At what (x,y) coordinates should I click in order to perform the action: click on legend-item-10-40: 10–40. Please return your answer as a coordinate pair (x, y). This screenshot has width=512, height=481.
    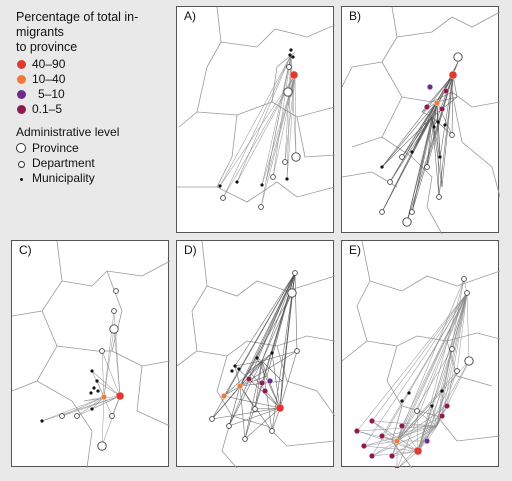
    Looking at the image, I should click on (96, 79).